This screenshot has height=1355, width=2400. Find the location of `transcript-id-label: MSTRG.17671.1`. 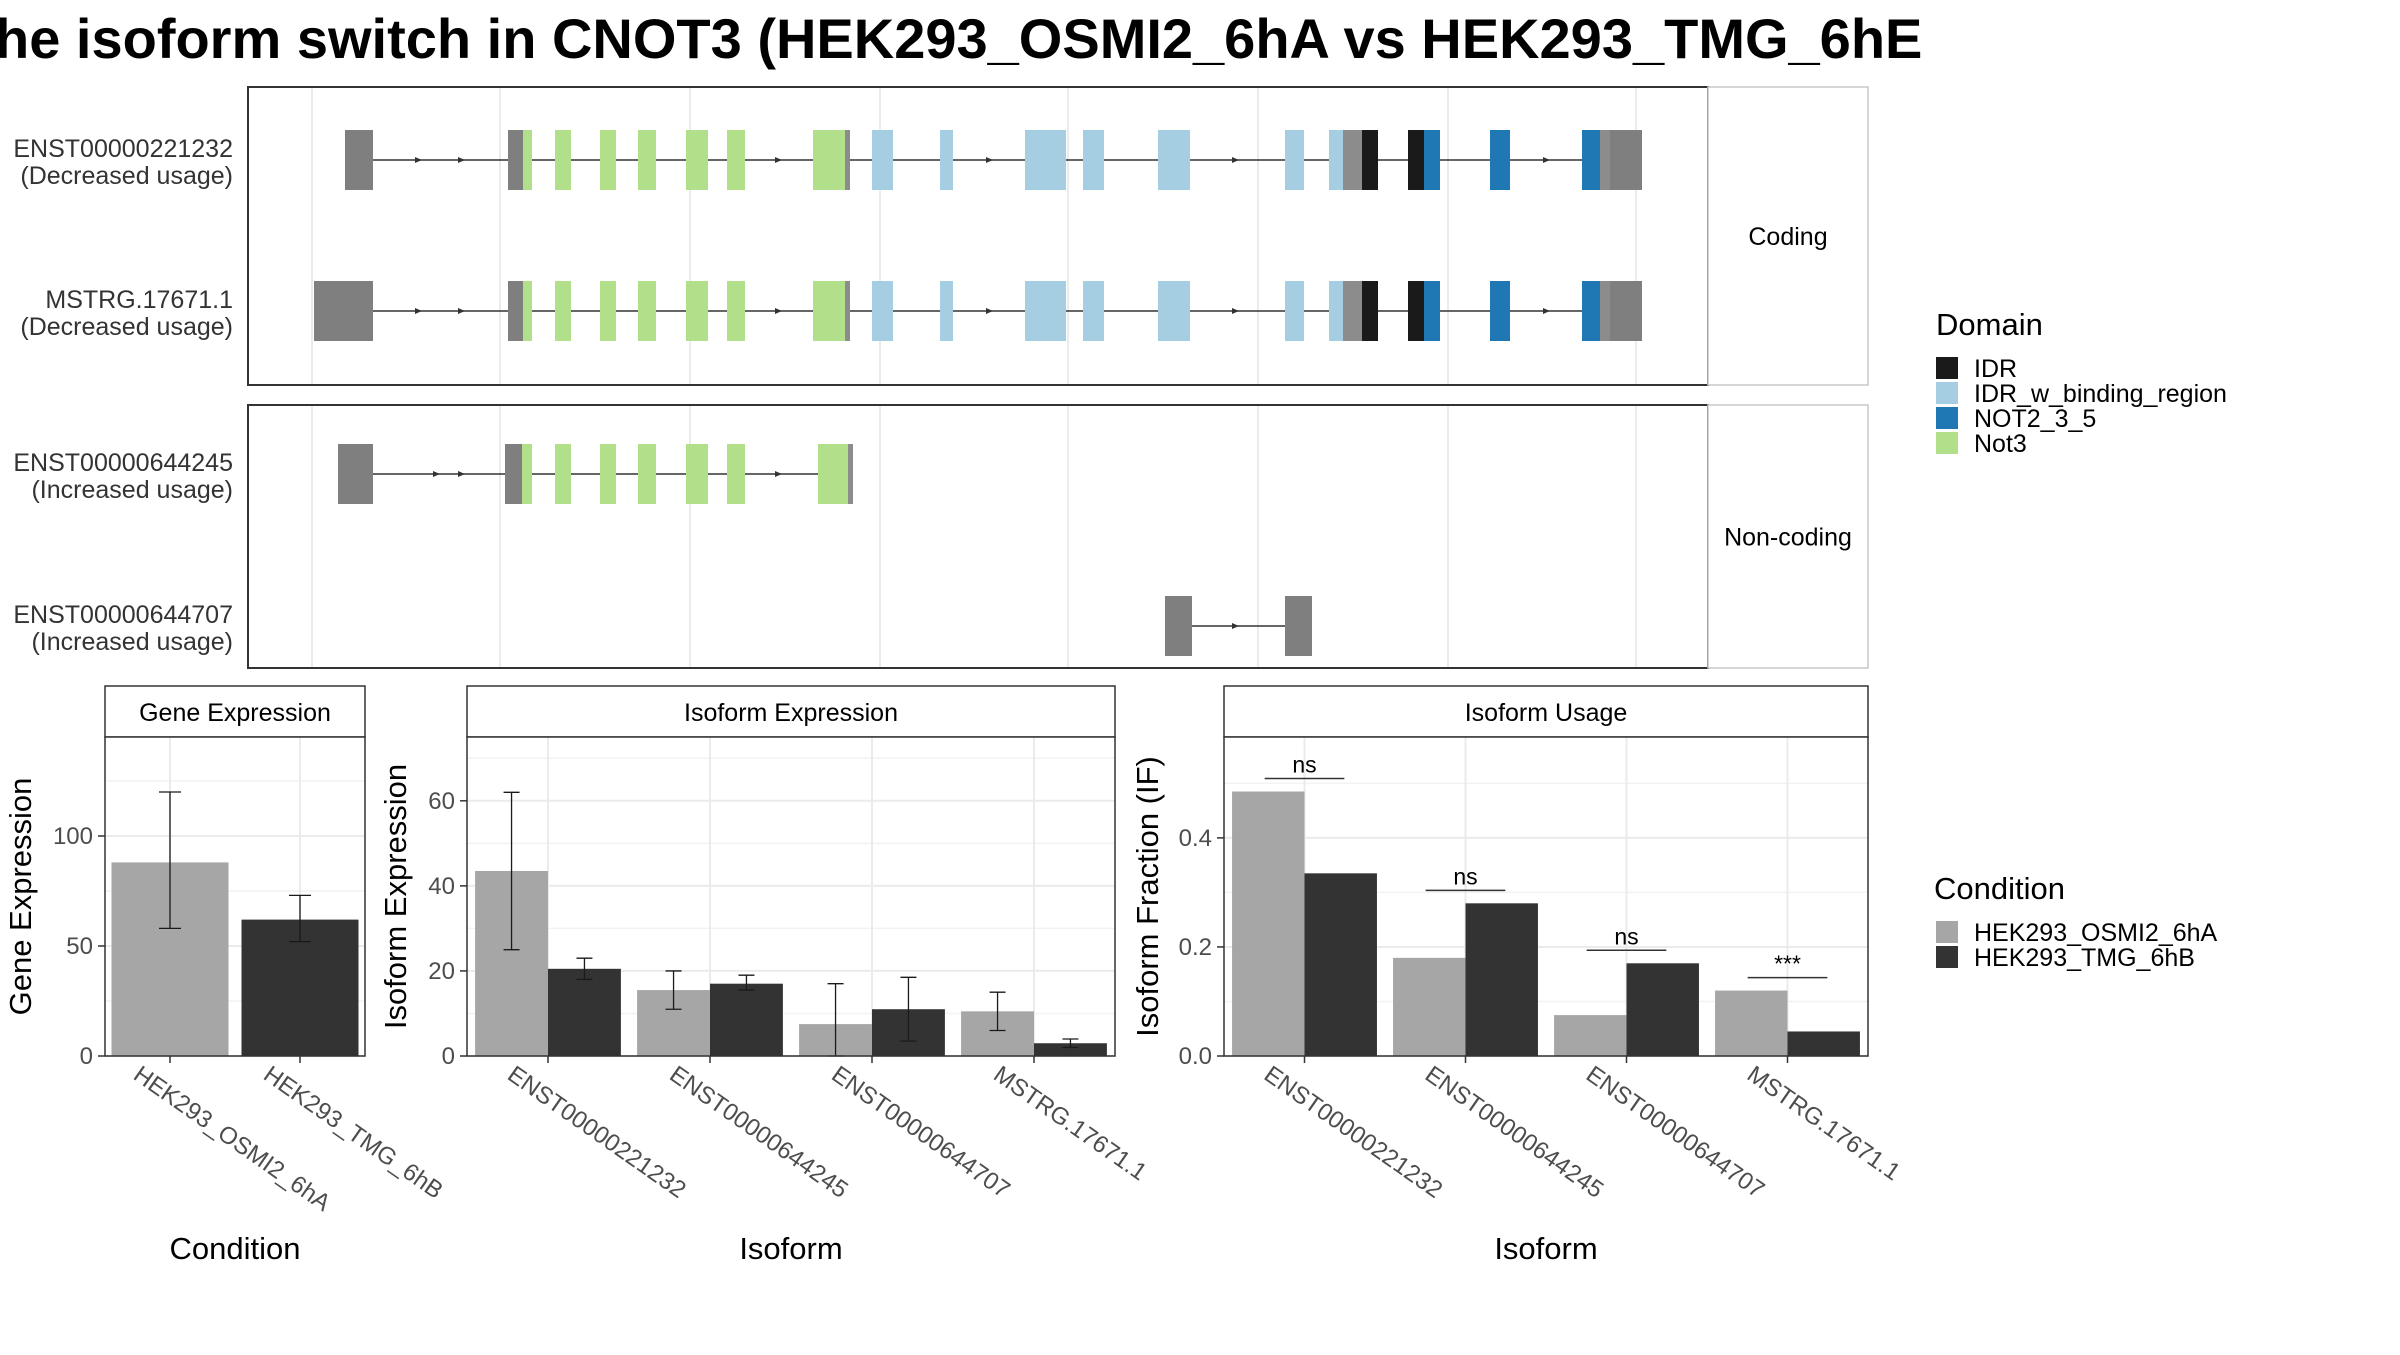

transcript-id-label: MSTRG.17671.1 is located at coordinates (139, 300).